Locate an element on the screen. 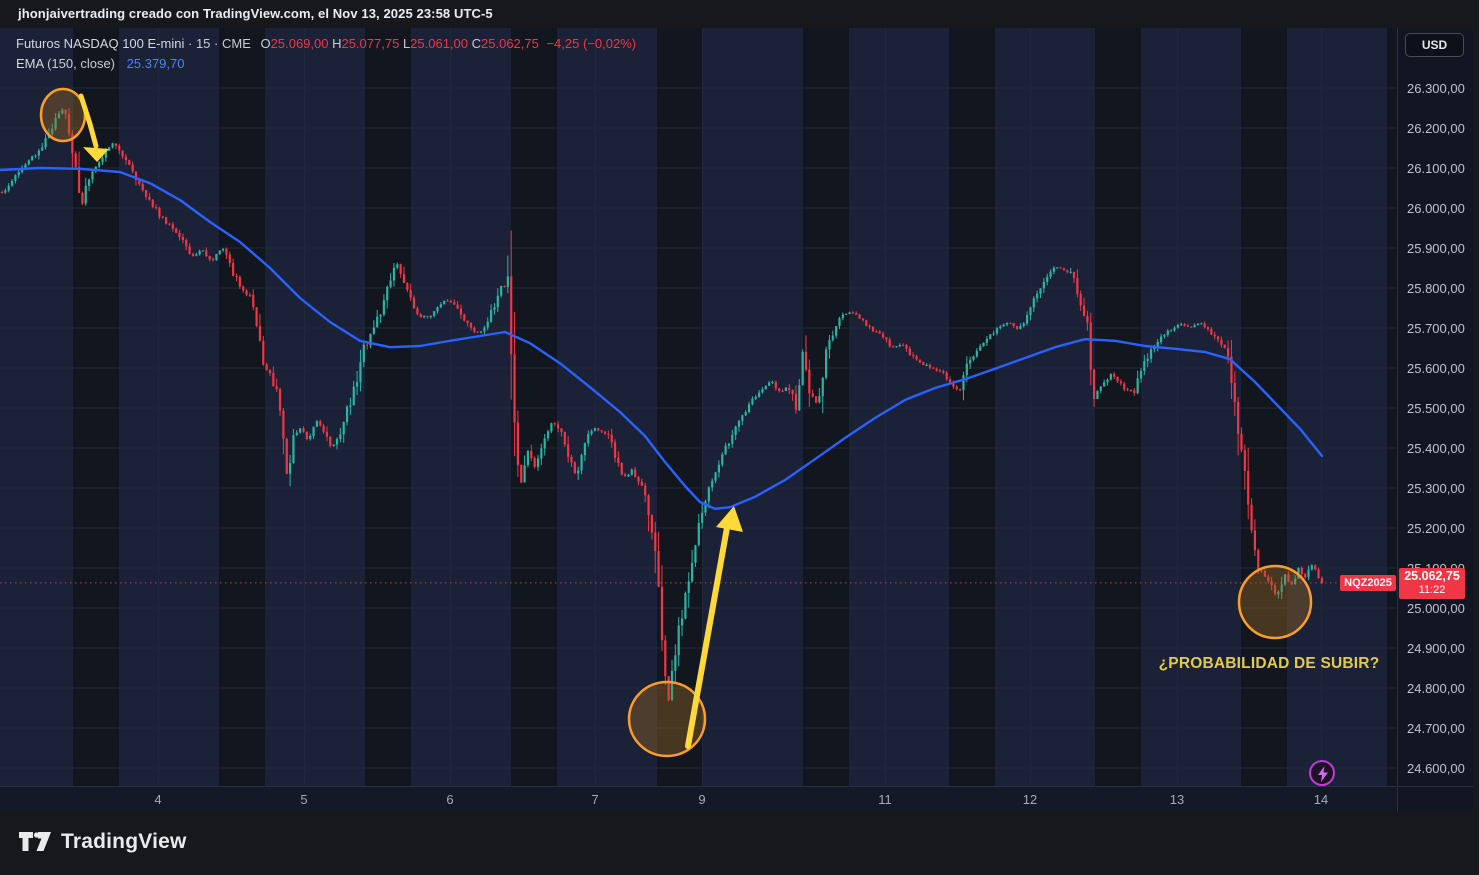  session-band is located at coordinates (388, 407).